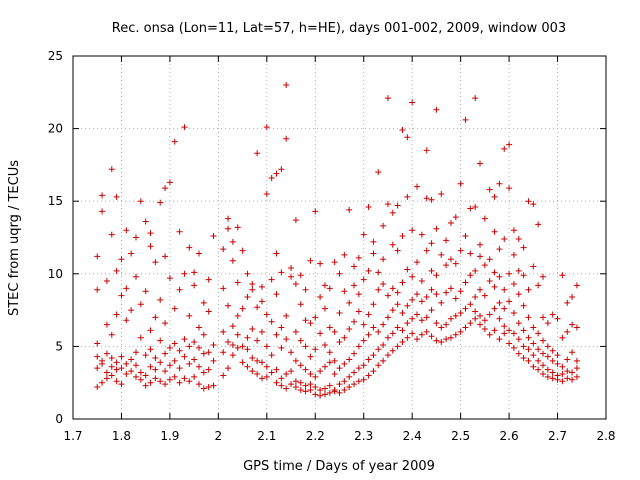  I want to click on y-tick-label: 25, so click(55, 56).